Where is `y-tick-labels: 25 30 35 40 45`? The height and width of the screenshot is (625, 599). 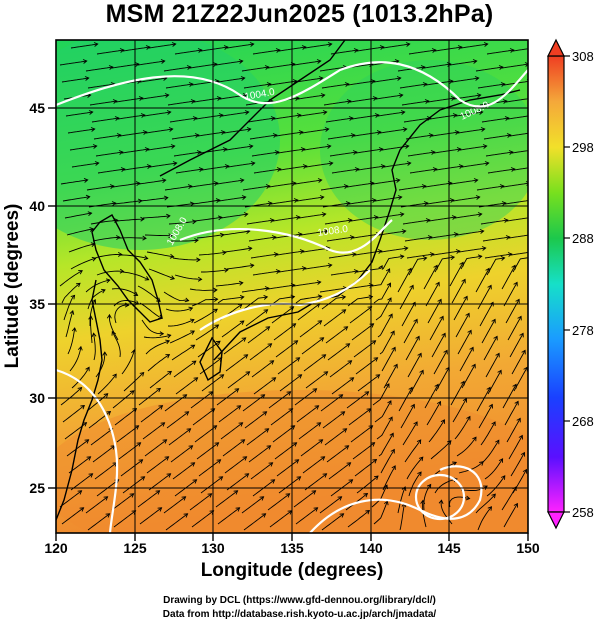
y-tick-labels: 25 30 35 40 45 is located at coordinates (37, 298).